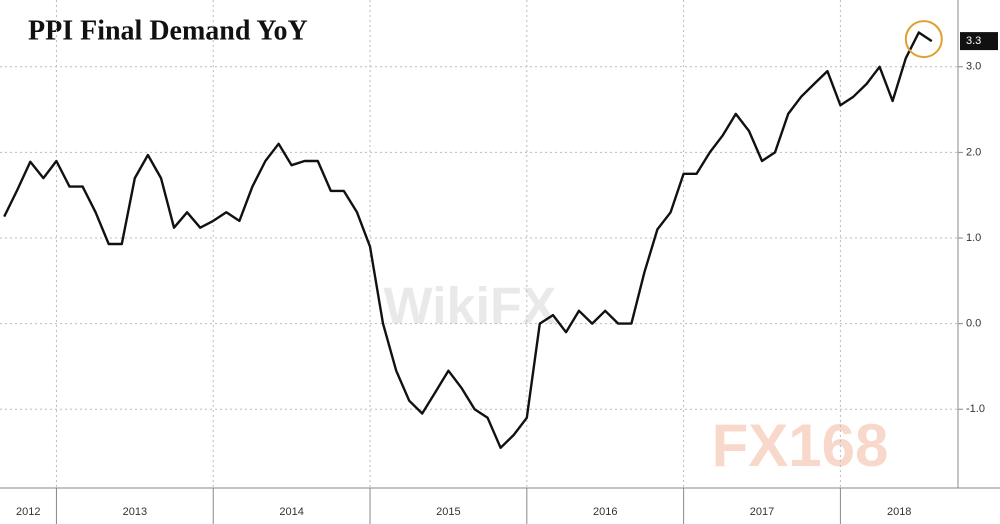 The image size is (1000, 524). I want to click on chart-title: PPI Final Demand YoY, so click(168, 30).